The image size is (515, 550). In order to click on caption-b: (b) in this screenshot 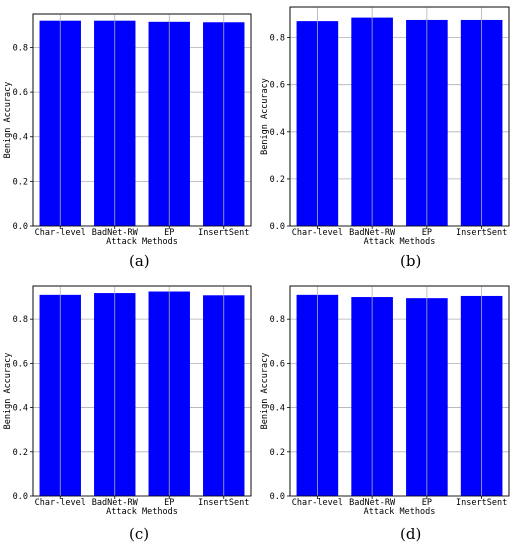, I will do `click(411, 261)`.